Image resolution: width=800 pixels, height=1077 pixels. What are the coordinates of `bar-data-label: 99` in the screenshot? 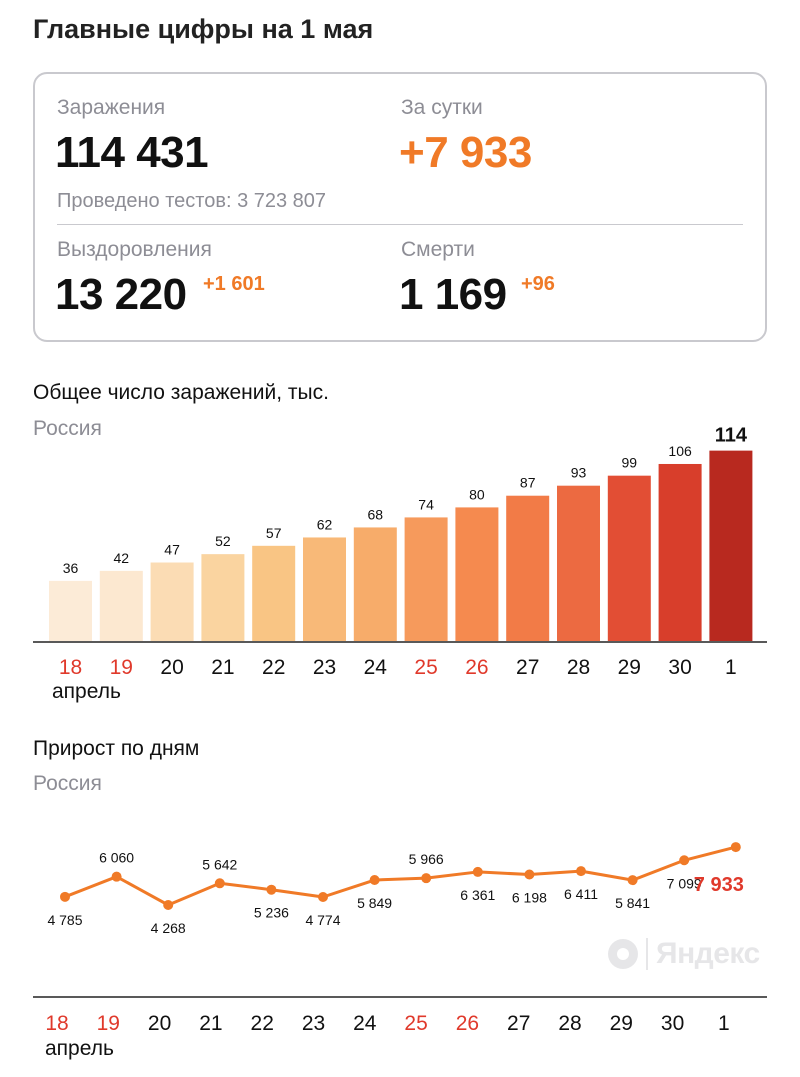 It's located at (630, 463).